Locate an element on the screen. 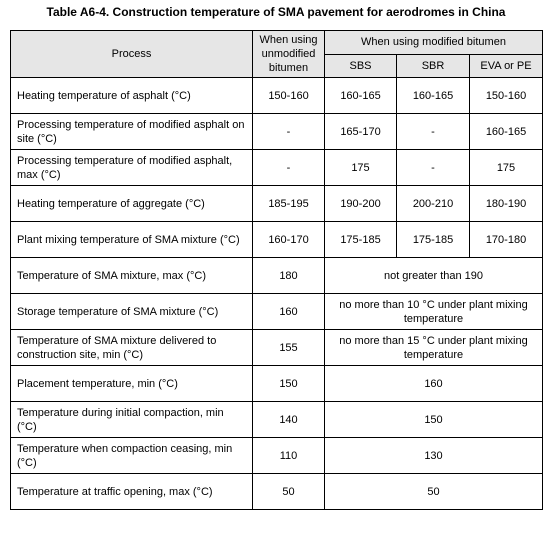 Image resolution: width=552 pixels, height=541 pixels. unmodified-cell: 185-195 is located at coordinates (288, 203).